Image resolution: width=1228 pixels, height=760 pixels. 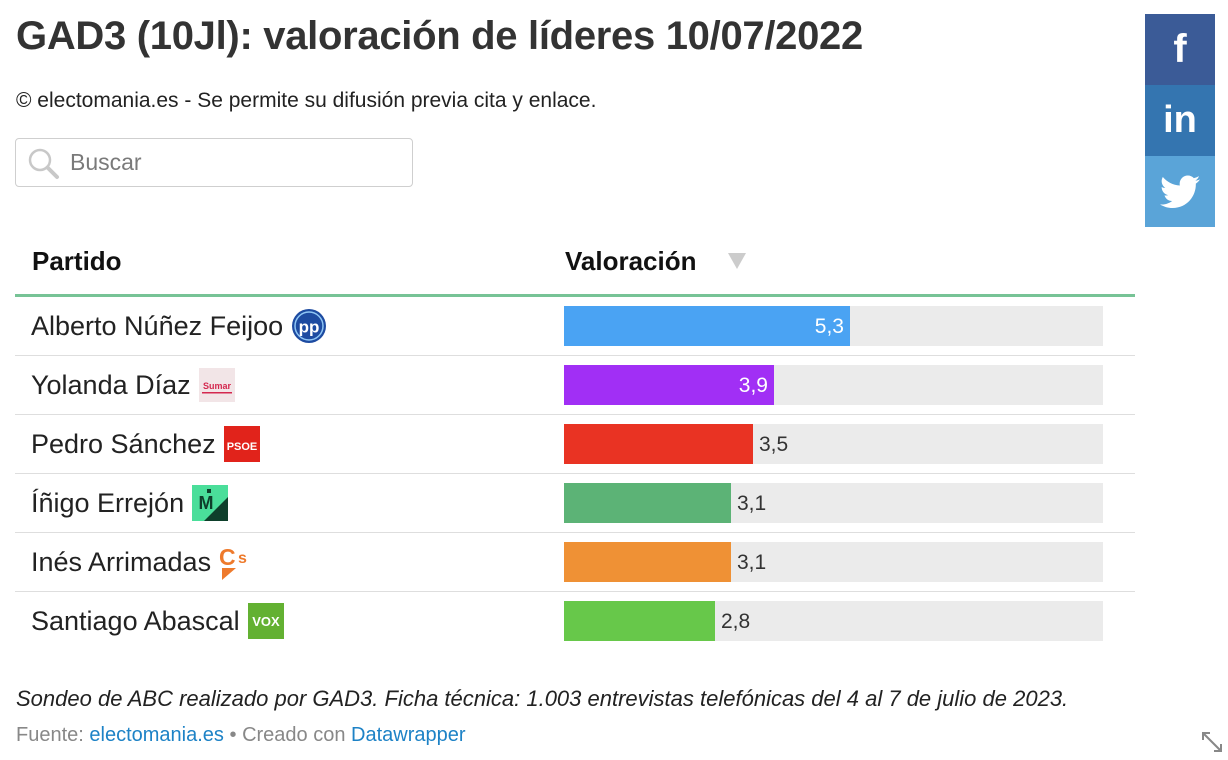 I want to click on leader-name: Santiago Abascal, so click(x=135, y=620).